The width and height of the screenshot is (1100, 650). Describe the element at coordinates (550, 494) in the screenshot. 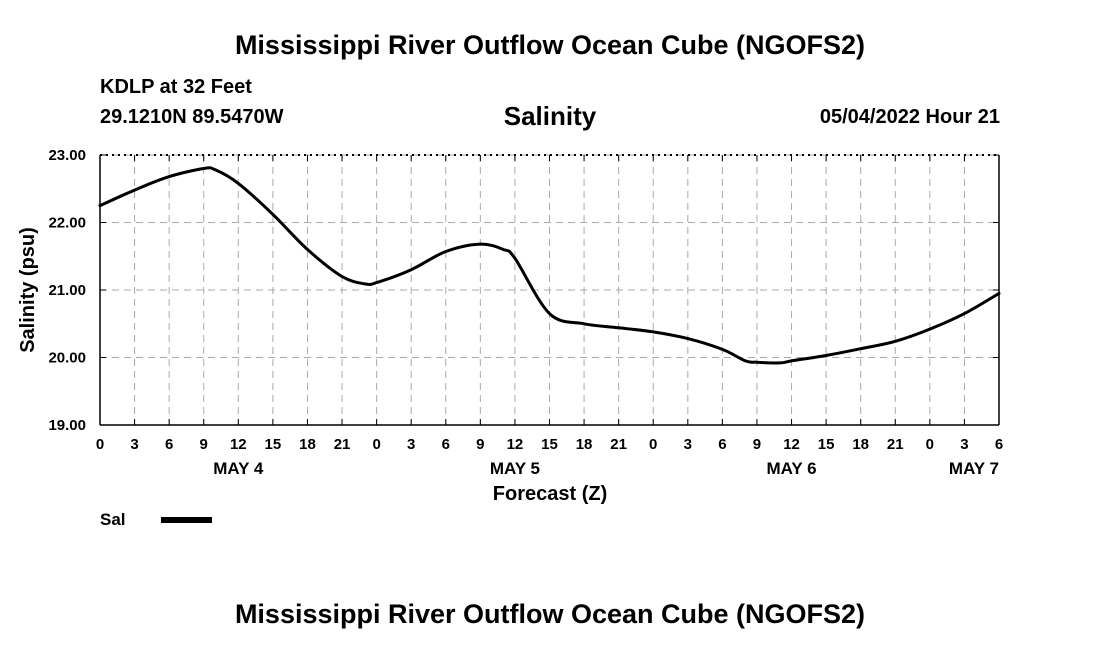

I see `x-axis-label: Forecast (Z)` at that location.